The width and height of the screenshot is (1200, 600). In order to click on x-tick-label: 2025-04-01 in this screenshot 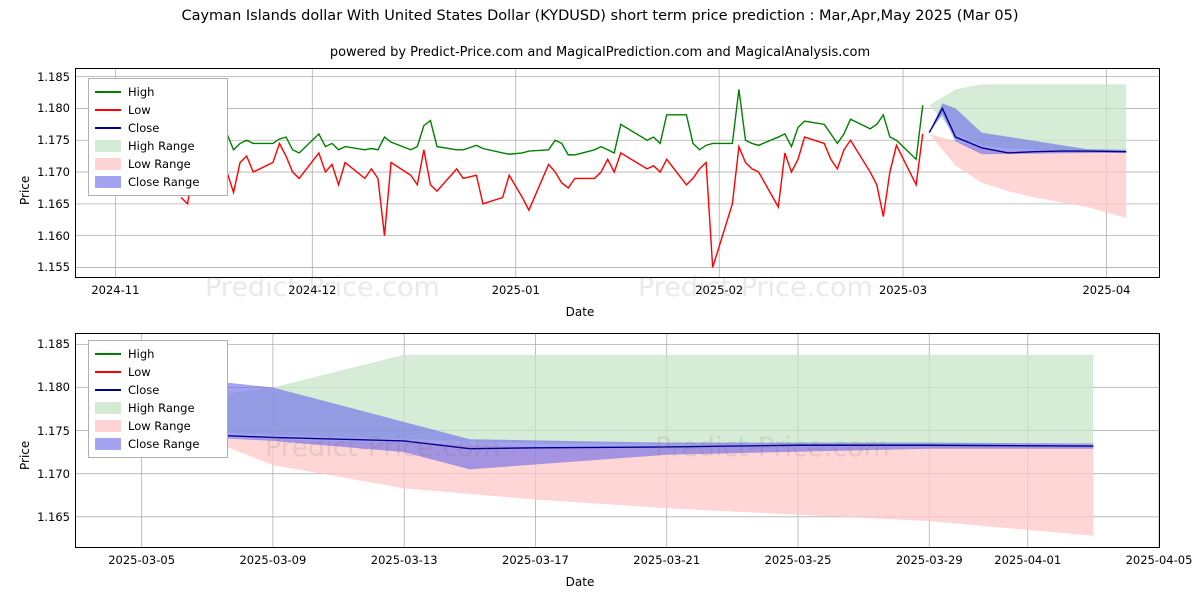, I will do `click(1028, 560)`.